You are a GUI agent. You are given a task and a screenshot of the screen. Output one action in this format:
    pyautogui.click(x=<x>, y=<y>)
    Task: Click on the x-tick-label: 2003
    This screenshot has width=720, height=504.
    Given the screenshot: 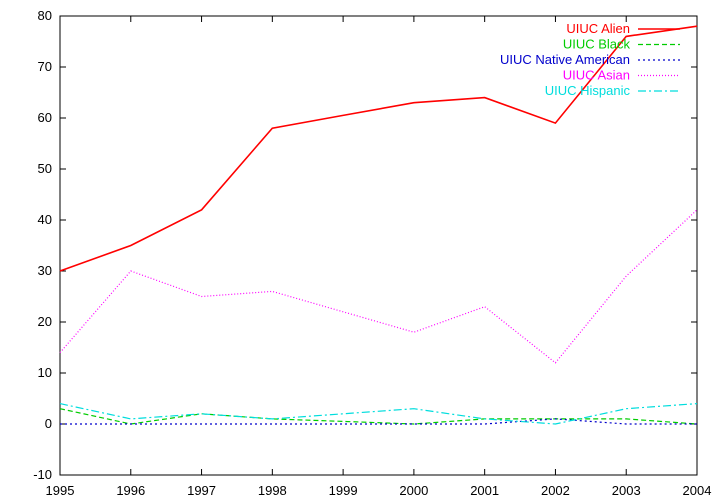 What is the action you would take?
    pyautogui.click(x=626, y=490)
    